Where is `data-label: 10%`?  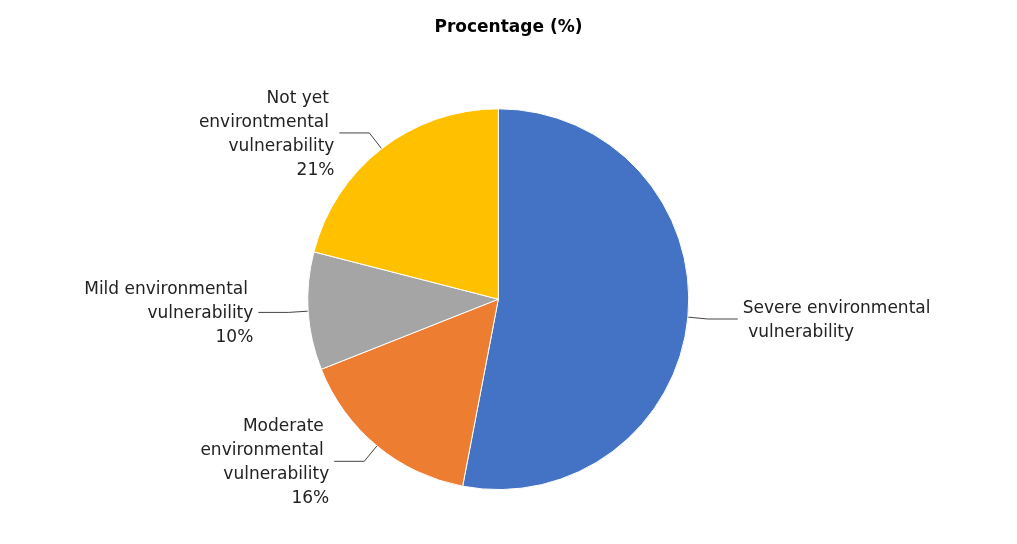 data-label: 10% is located at coordinates (234, 336).